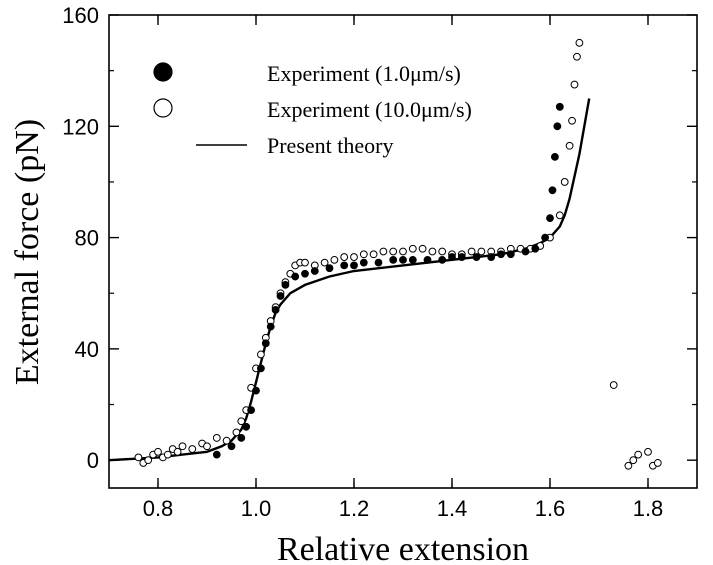 This screenshot has height=565, width=713. Describe the element at coordinates (256, 508) in the screenshot. I see `x-tick-label: 1.0` at that location.